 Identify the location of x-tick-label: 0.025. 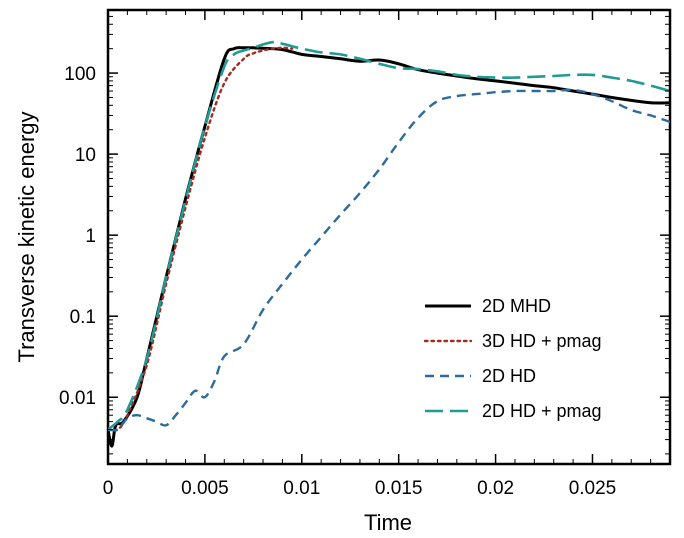
(593, 488).